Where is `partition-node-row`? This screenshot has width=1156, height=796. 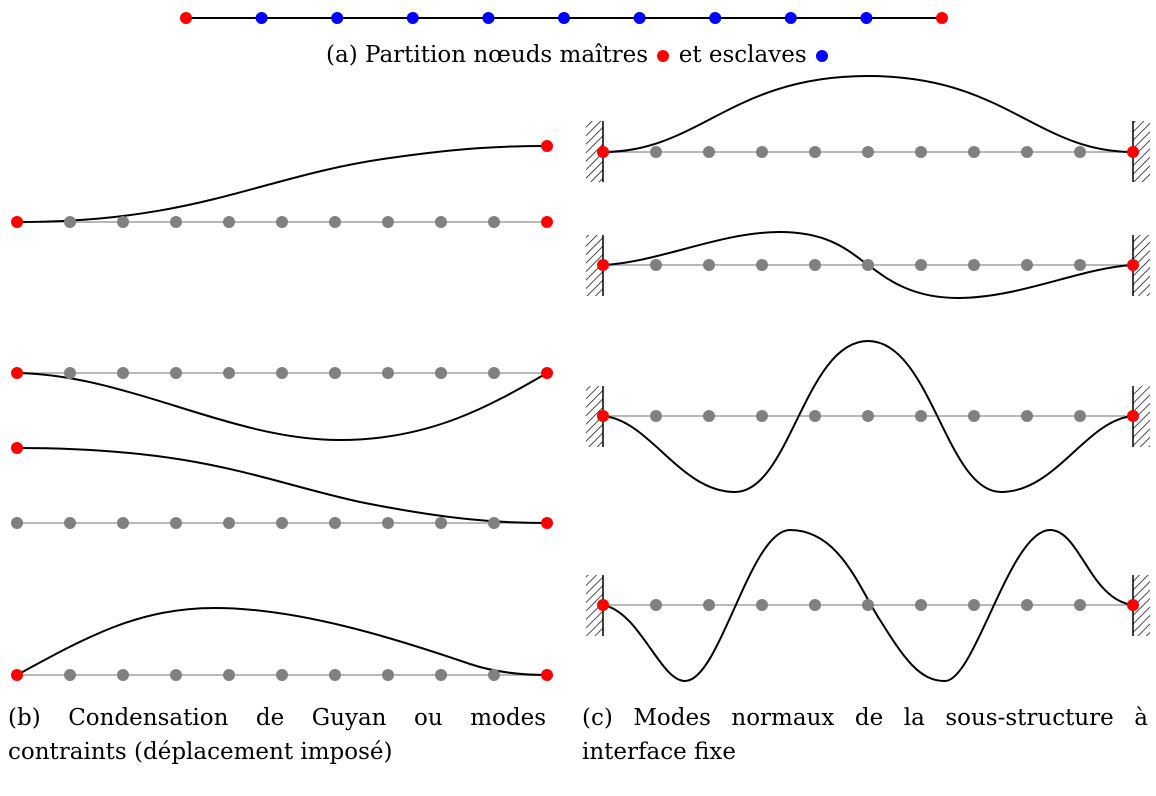
partition-node-row is located at coordinates (564, 18).